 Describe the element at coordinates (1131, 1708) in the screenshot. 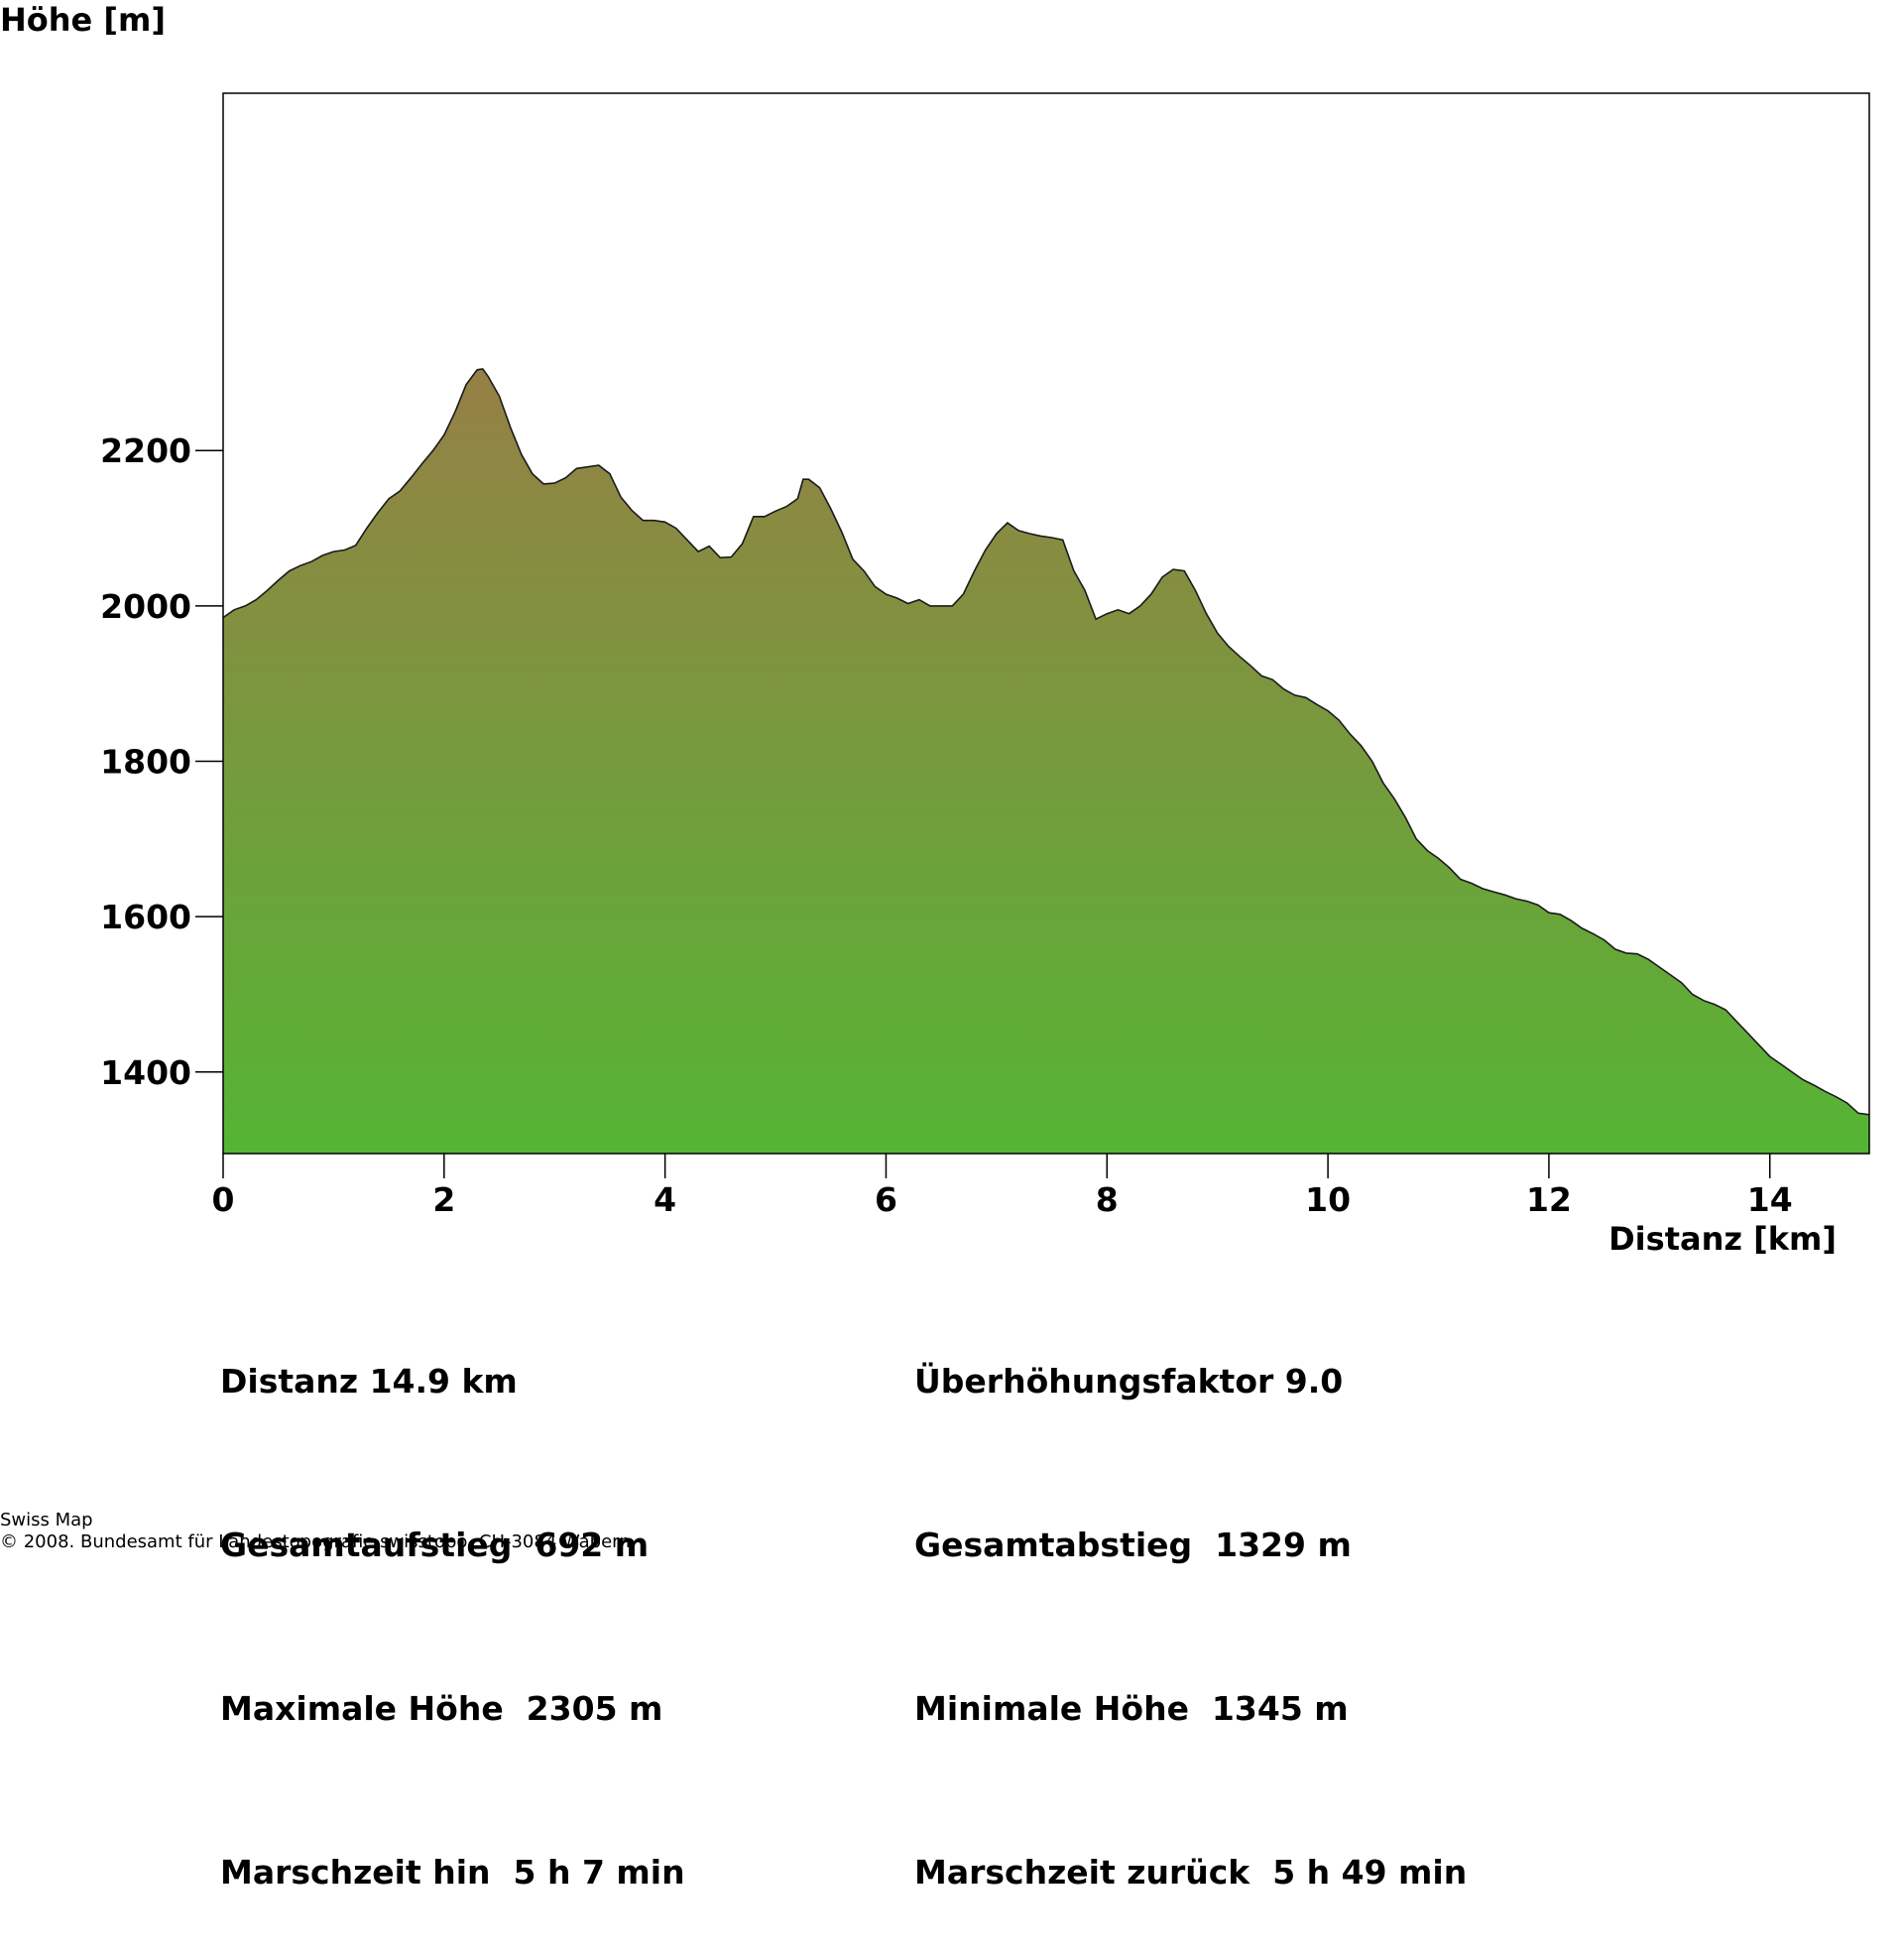

I see `stat-min-elevation: Minimale Höhe 1345 m` at that location.